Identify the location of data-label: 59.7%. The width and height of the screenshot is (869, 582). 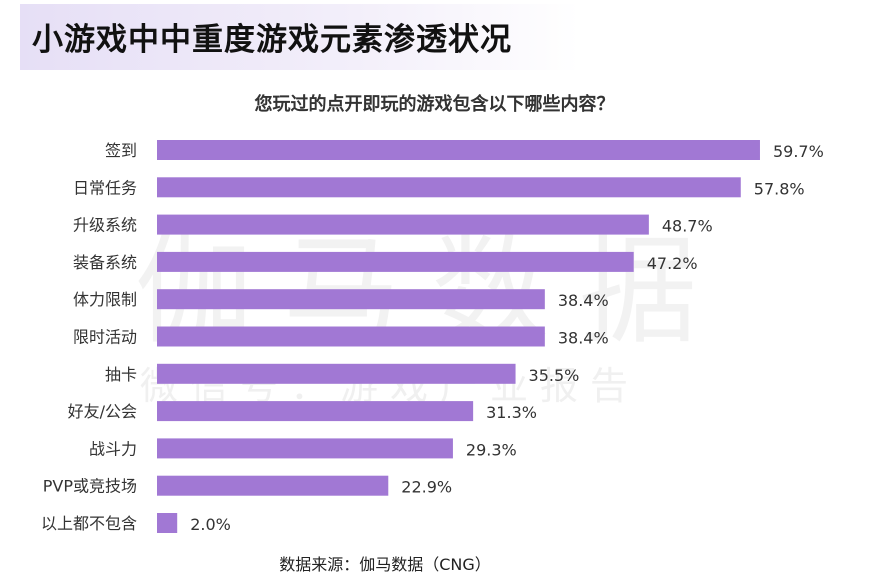
(798, 151).